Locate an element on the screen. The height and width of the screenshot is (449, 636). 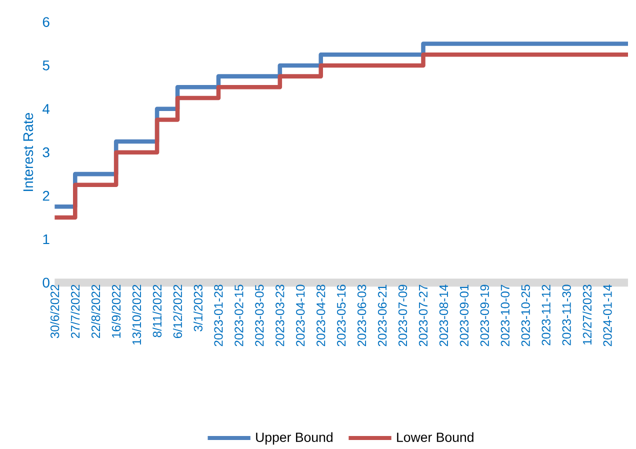
x-tick-label: 2023-02-15 is located at coordinates (239, 315).